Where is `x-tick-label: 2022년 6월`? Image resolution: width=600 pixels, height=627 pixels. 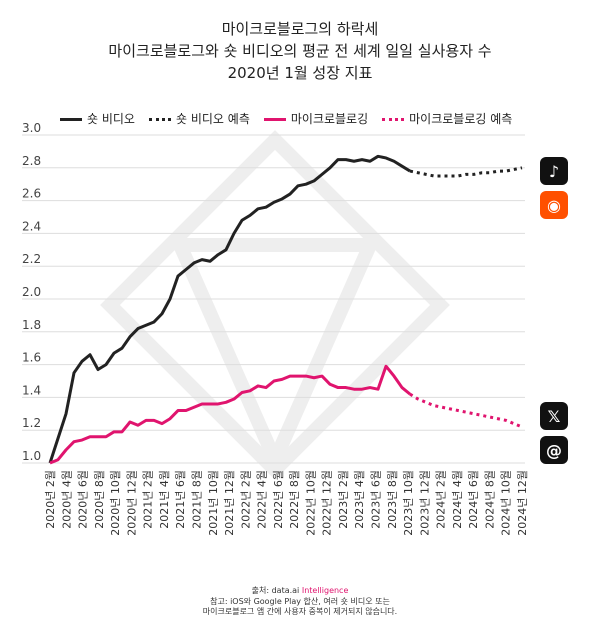
x-tick-label: 2022년 6월 is located at coordinates (278, 499).